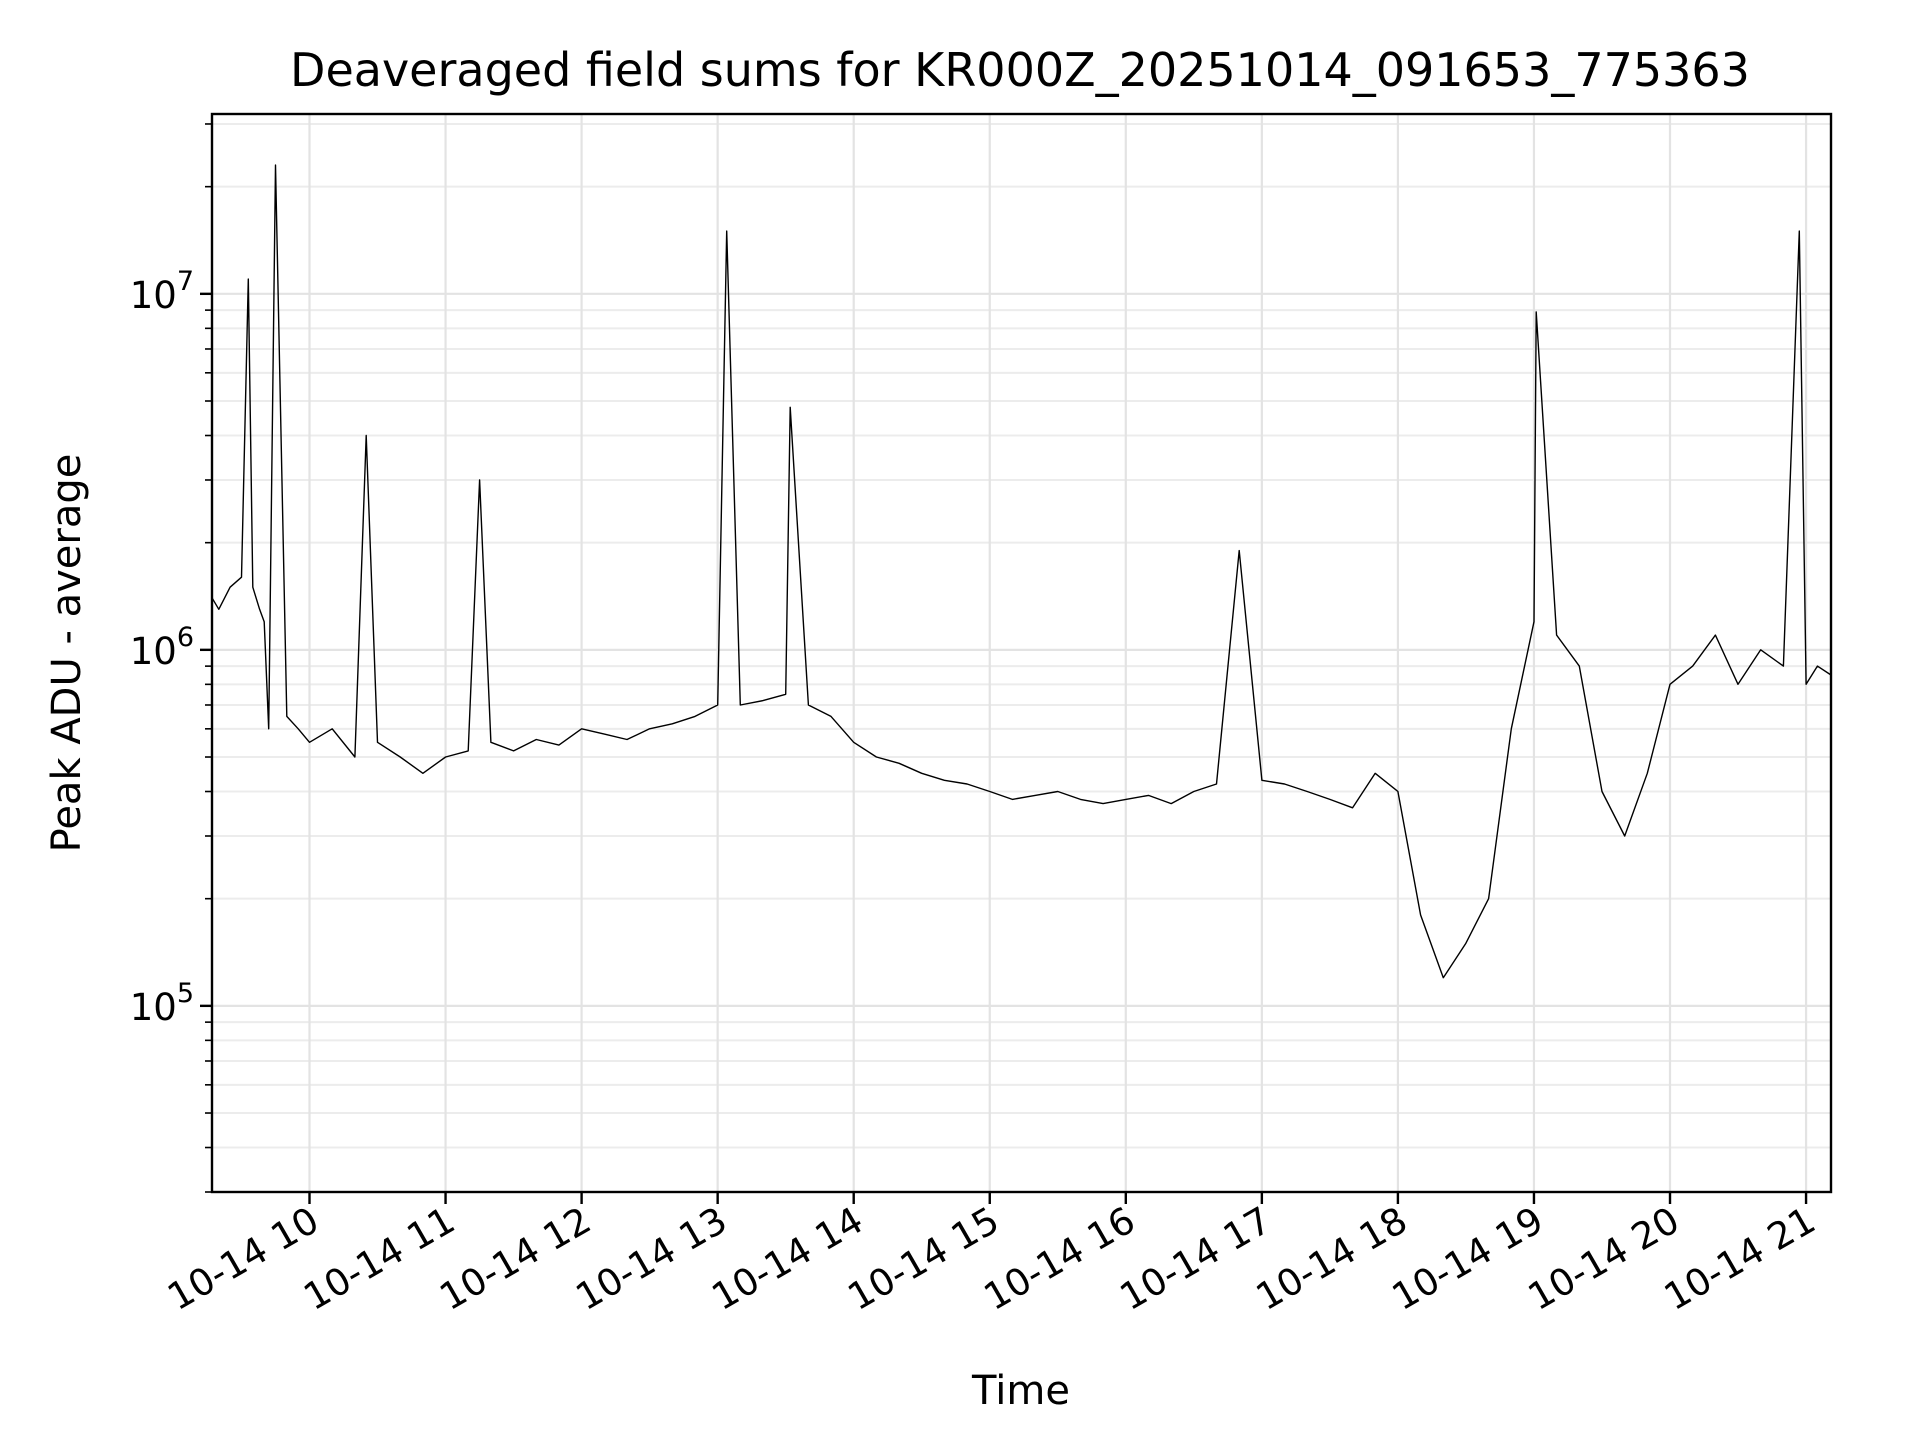 This screenshot has width=1920, height=1440. What do you see at coordinates (1020, 1391) in the screenshot?
I see `x-axis-label: Time` at bounding box center [1020, 1391].